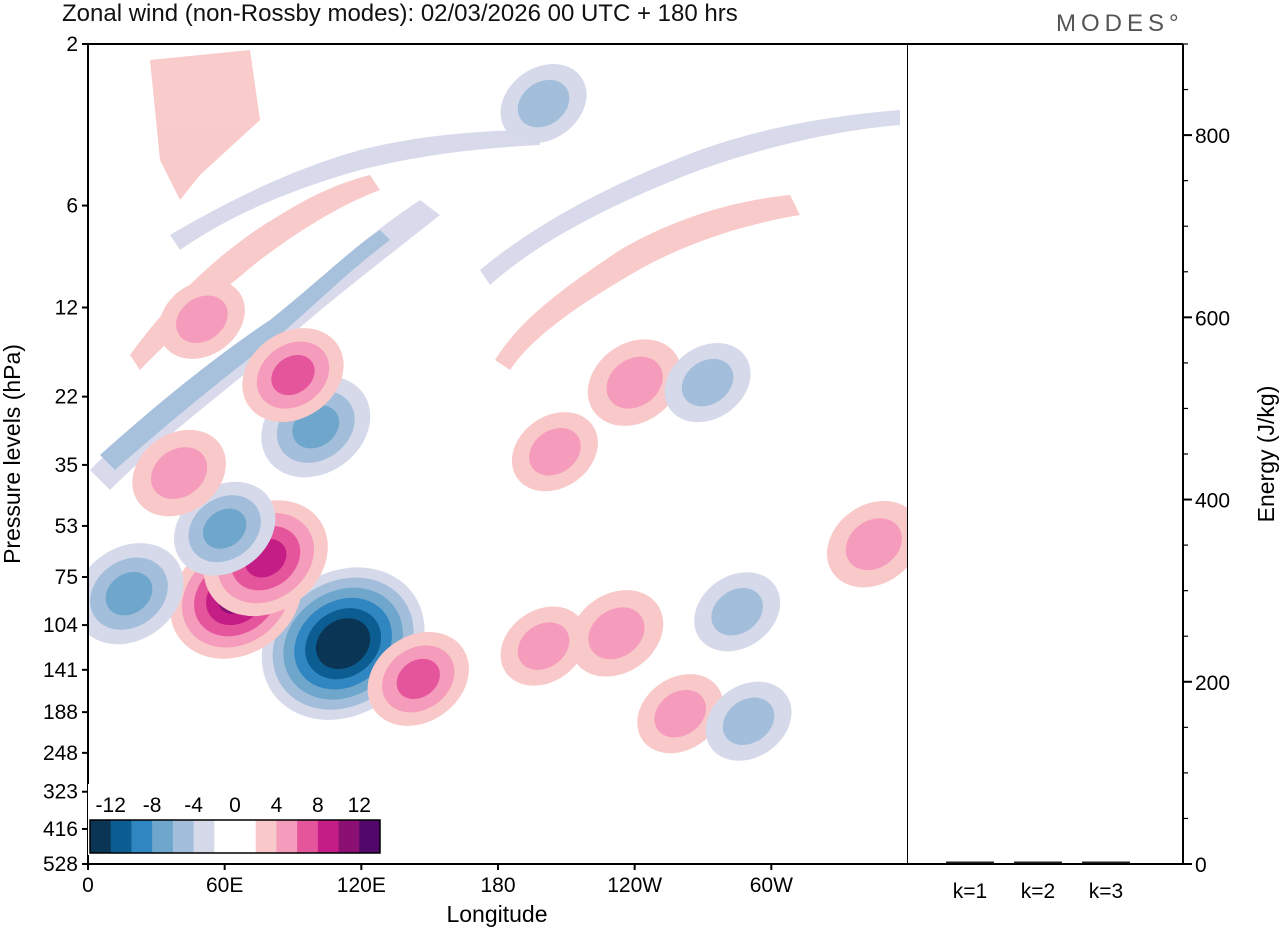 This screenshot has height=930, width=1280. I want to click on colorbar-label: 0, so click(235, 805).